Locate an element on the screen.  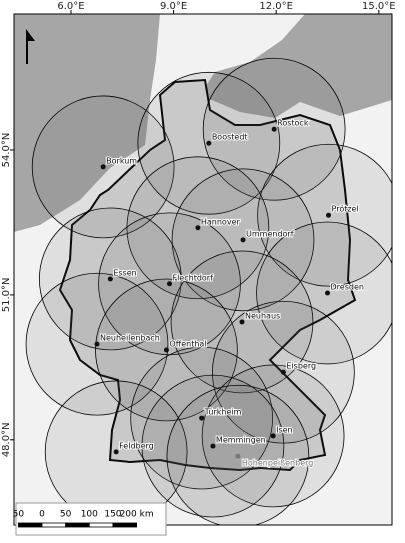
station-label: Flechtdorf is located at coordinates (192, 277).